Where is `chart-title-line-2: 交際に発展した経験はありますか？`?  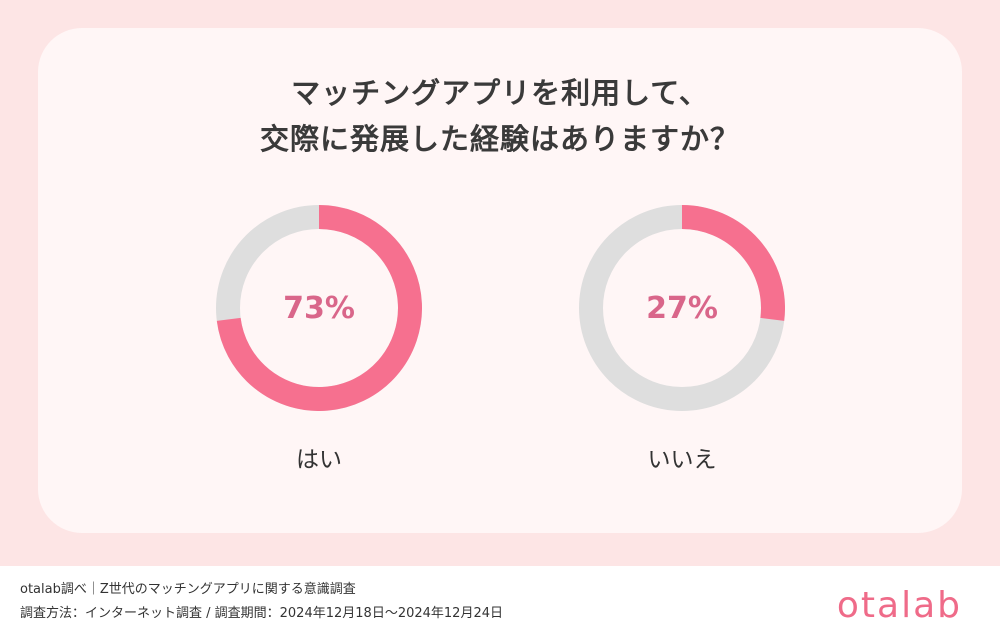 chart-title-line-2: 交際に発展した経験はありますか？ is located at coordinates (499, 139).